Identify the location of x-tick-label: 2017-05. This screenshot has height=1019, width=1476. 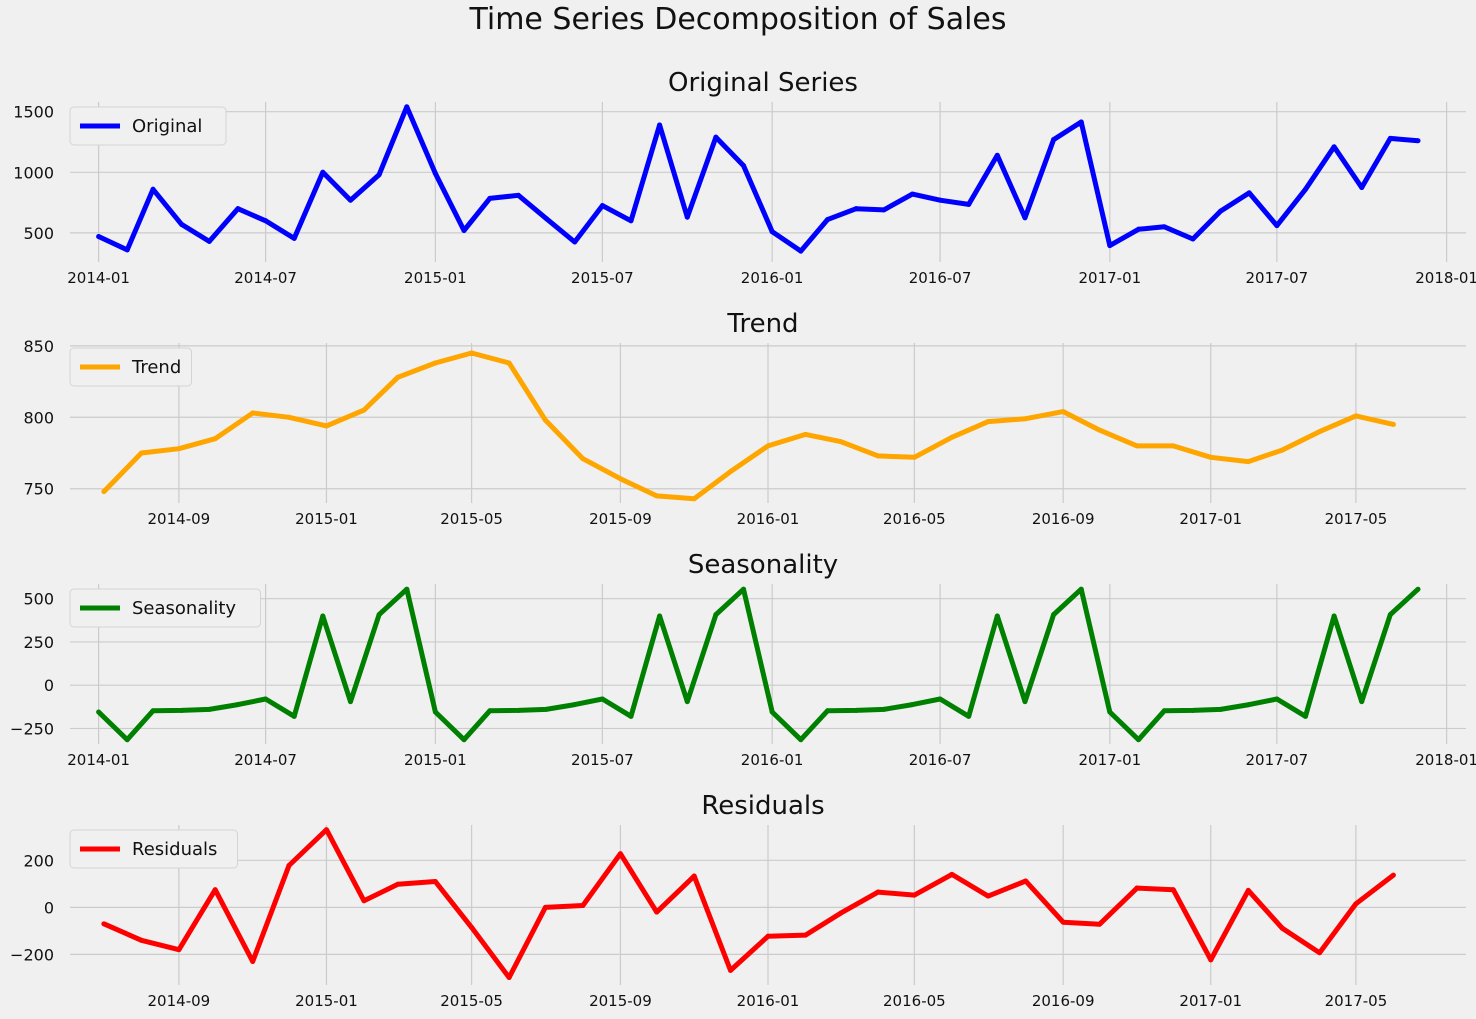
(1356, 1001).